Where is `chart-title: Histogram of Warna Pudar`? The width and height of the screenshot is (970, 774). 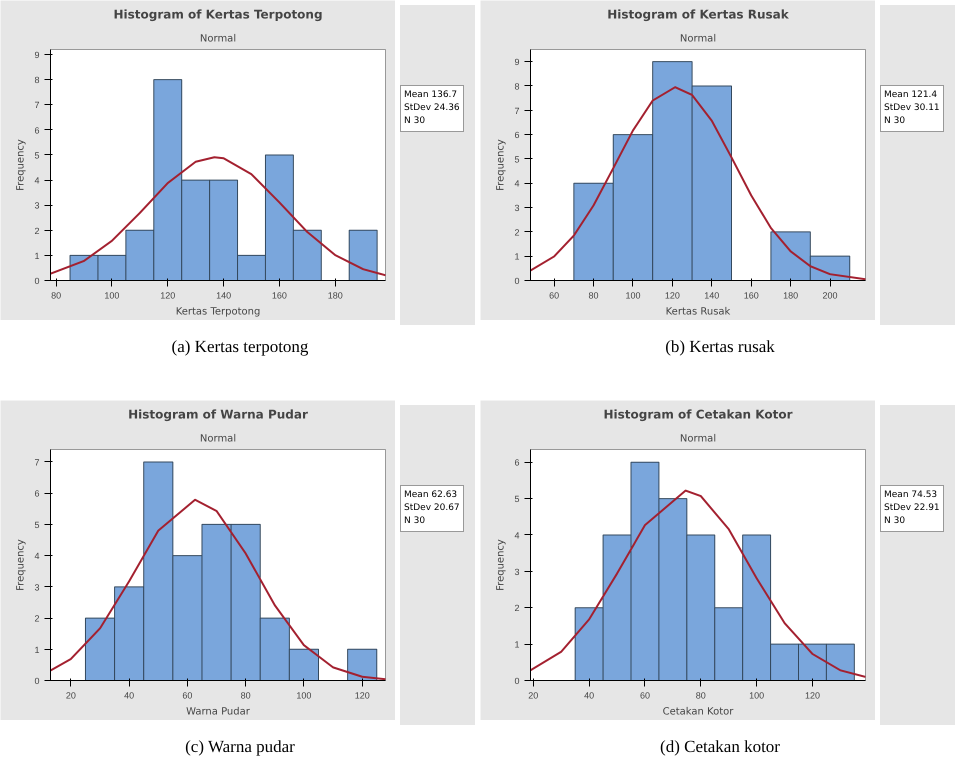
chart-title: Histogram of Warna Pudar is located at coordinates (218, 415).